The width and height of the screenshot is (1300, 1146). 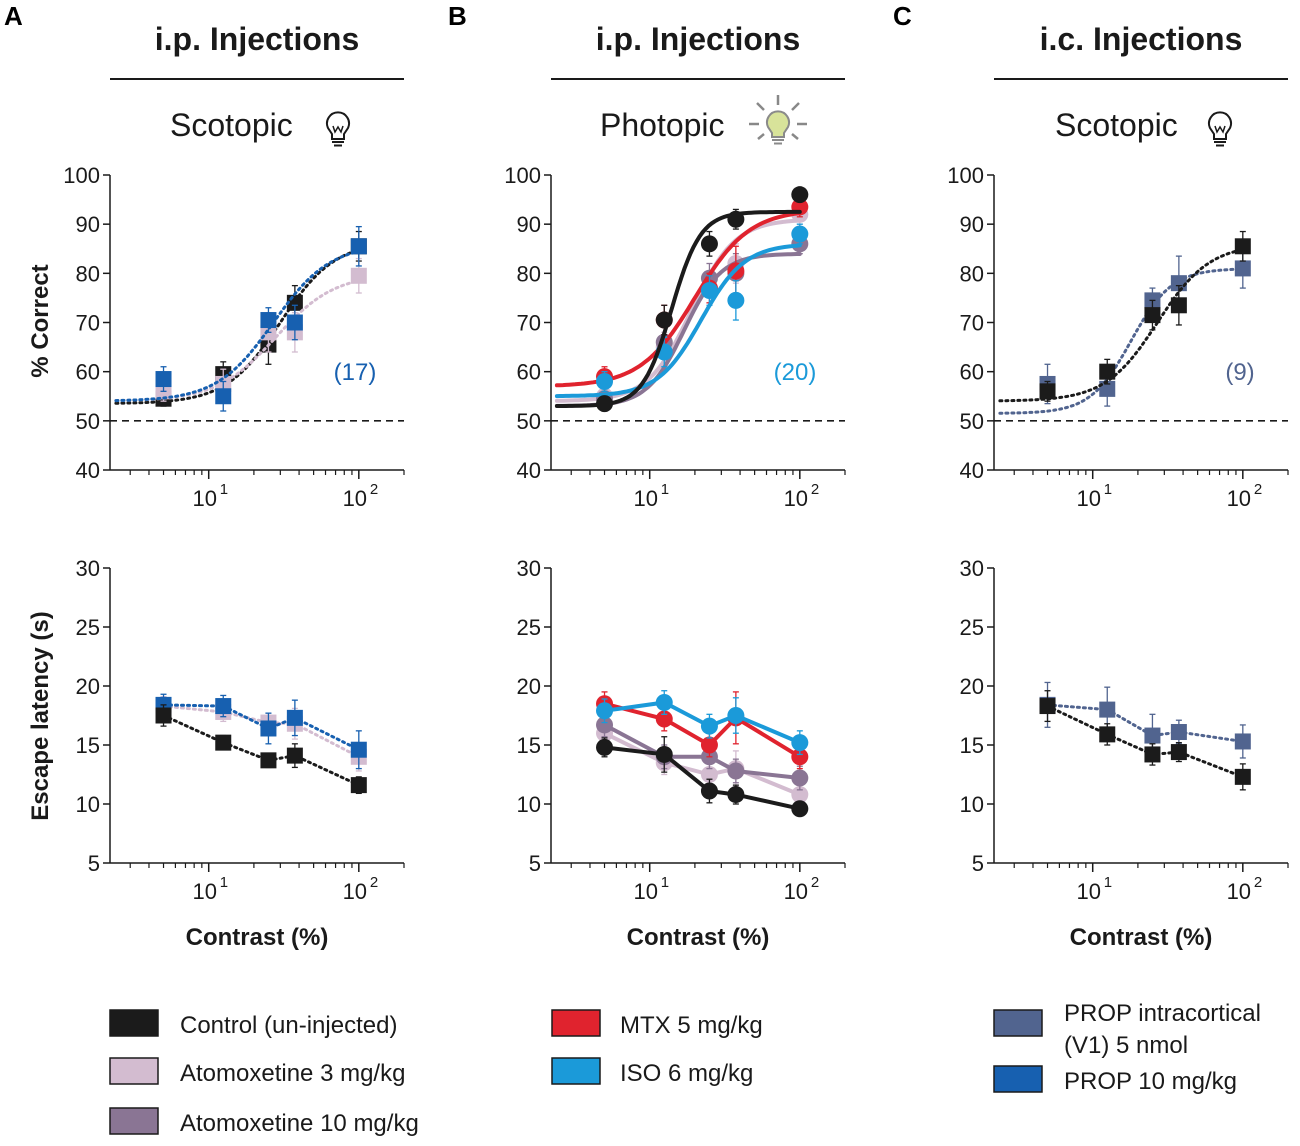 I want to click on panel-letter-c: C, so click(x=902, y=16).